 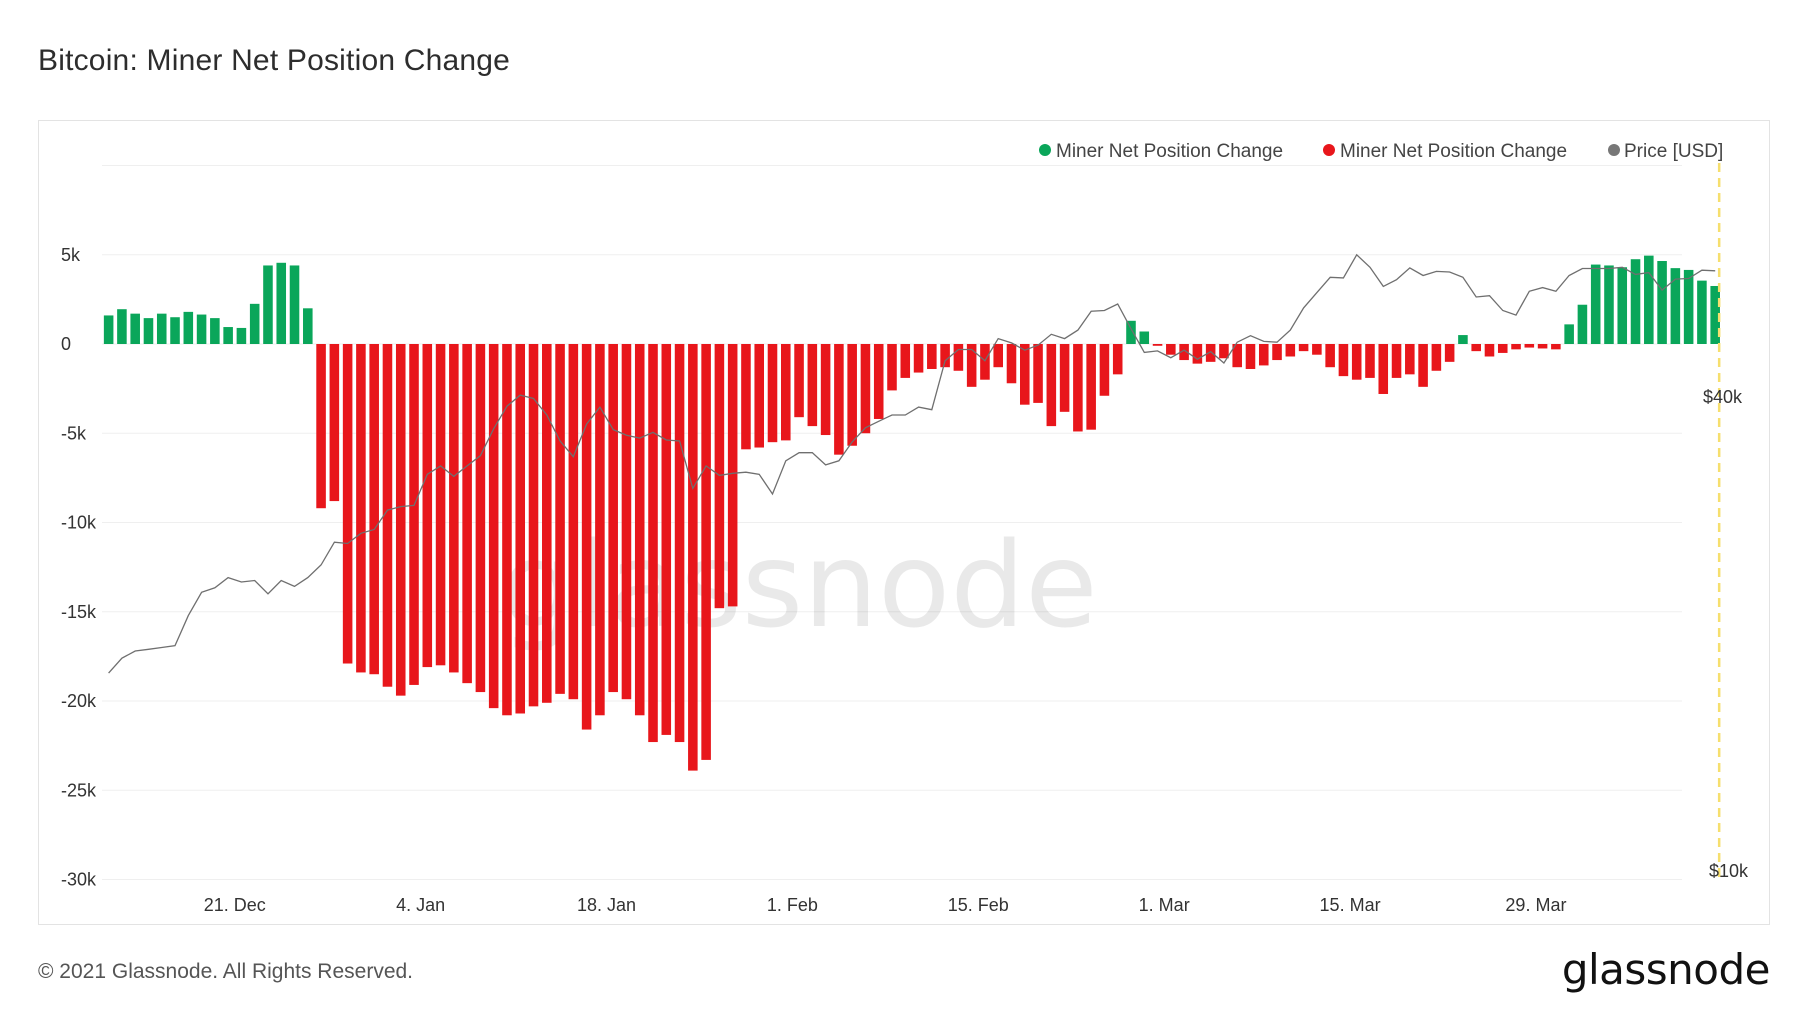 What do you see at coordinates (274, 60) in the screenshot?
I see `chart-title: Bitcoin: Miner Net Position Change` at bounding box center [274, 60].